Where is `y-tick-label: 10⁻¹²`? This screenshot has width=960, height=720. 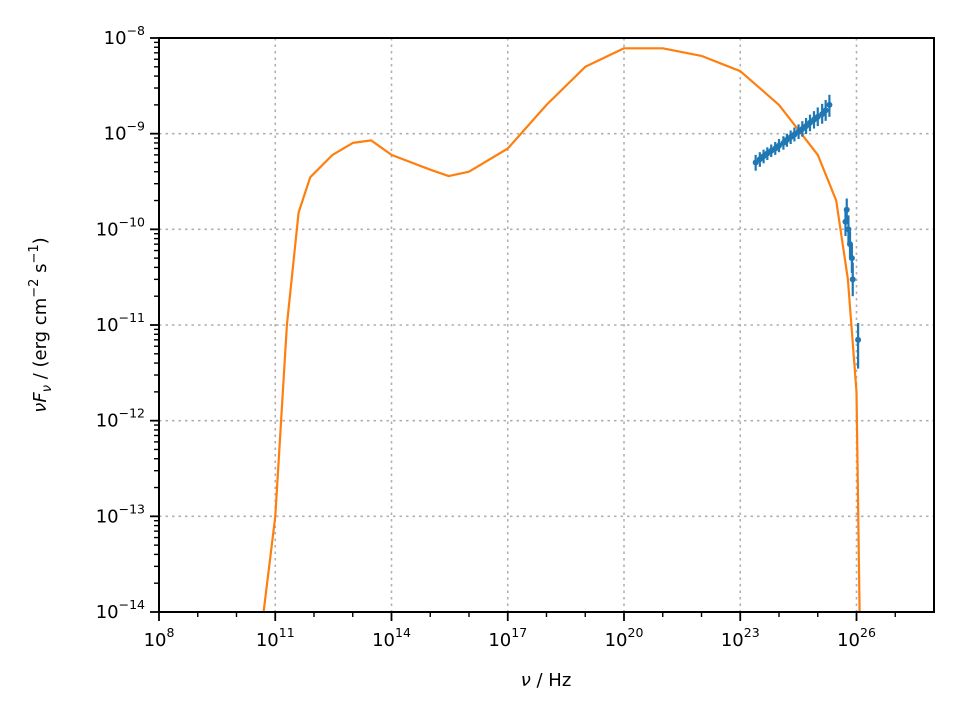 y-tick-label: 10⁻¹² is located at coordinates (120, 419).